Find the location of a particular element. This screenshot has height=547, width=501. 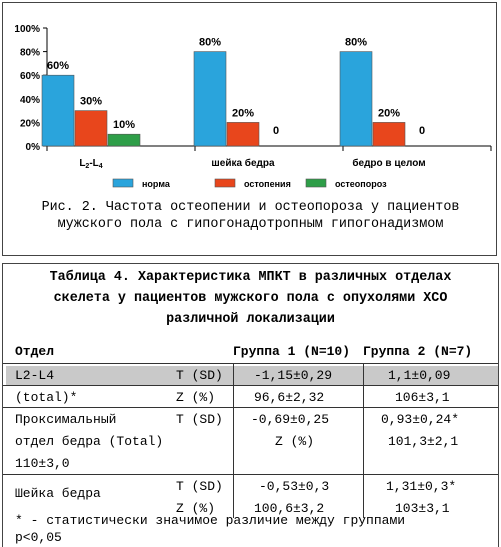

legend-label: норма is located at coordinates (156, 184).